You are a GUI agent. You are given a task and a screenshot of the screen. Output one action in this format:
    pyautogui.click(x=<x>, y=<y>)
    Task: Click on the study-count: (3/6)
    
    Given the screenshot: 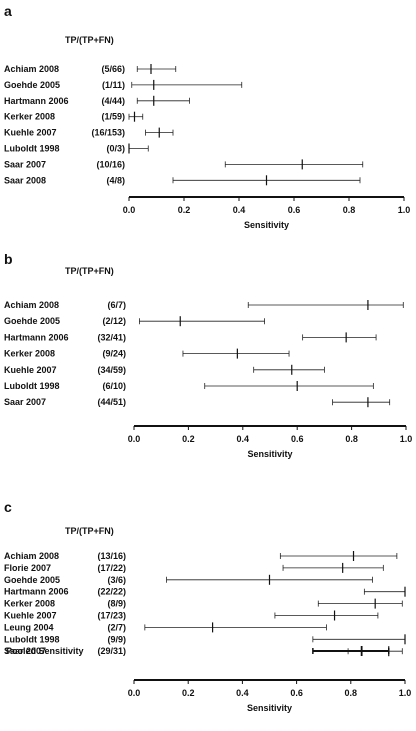 What is the action you would take?
    pyautogui.click(x=116, y=580)
    